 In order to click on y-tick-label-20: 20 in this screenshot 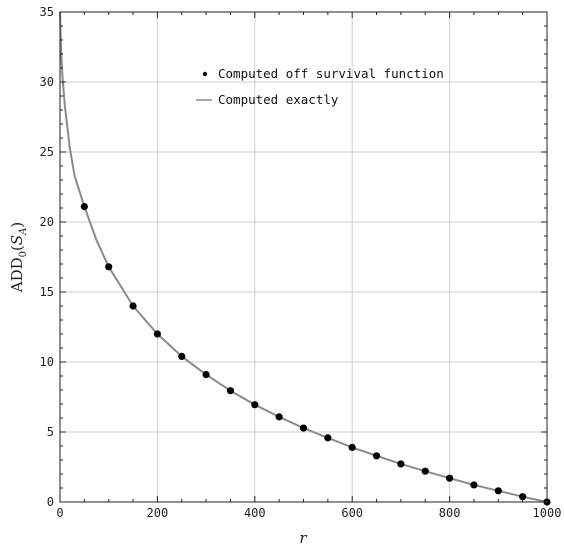, I will do `click(47, 222)`.